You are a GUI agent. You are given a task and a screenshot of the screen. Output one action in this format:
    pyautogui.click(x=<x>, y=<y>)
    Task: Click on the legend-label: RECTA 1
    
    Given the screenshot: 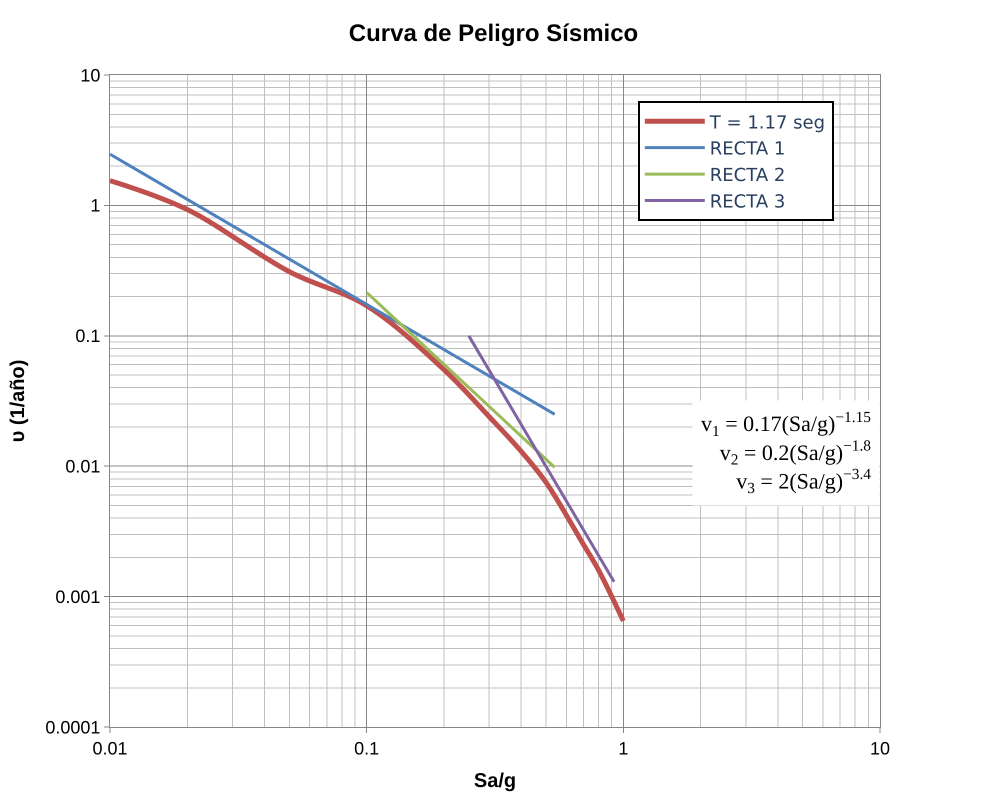 What is the action you would take?
    pyautogui.click(x=748, y=149)
    